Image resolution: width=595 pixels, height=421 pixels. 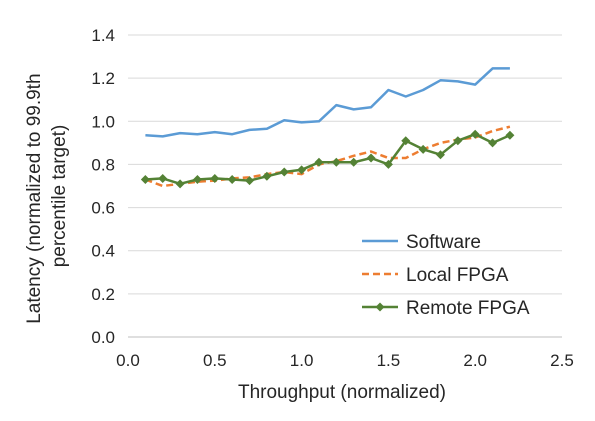 What do you see at coordinates (103, 78) in the screenshot?
I see `y-tick-label: 1.2` at bounding box center [103, 78].